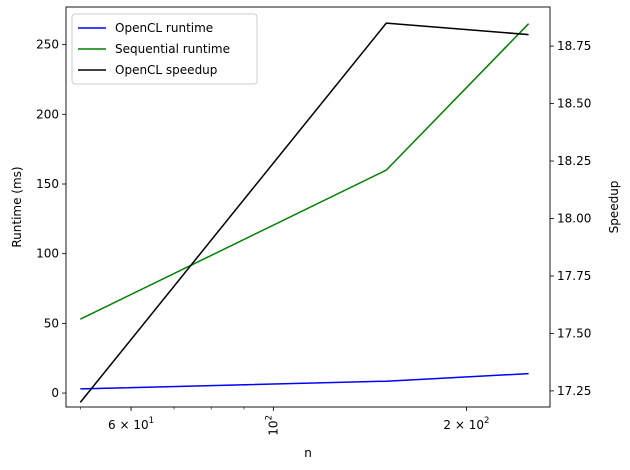  What do you see at coordinates (47, 184) in the screenshot?
I see `left-y-tick-label-3: 150` at bounding box center [47, 184].